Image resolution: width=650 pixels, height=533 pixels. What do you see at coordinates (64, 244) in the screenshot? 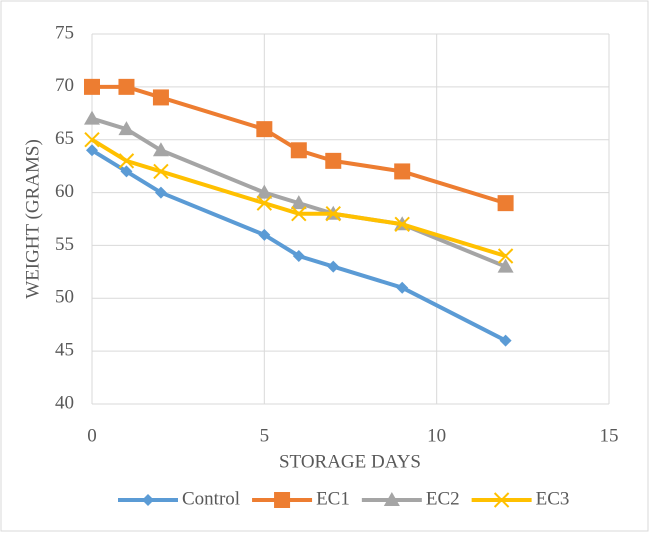
I see `y-tick-label: 55` at bounding box center [64, 244].